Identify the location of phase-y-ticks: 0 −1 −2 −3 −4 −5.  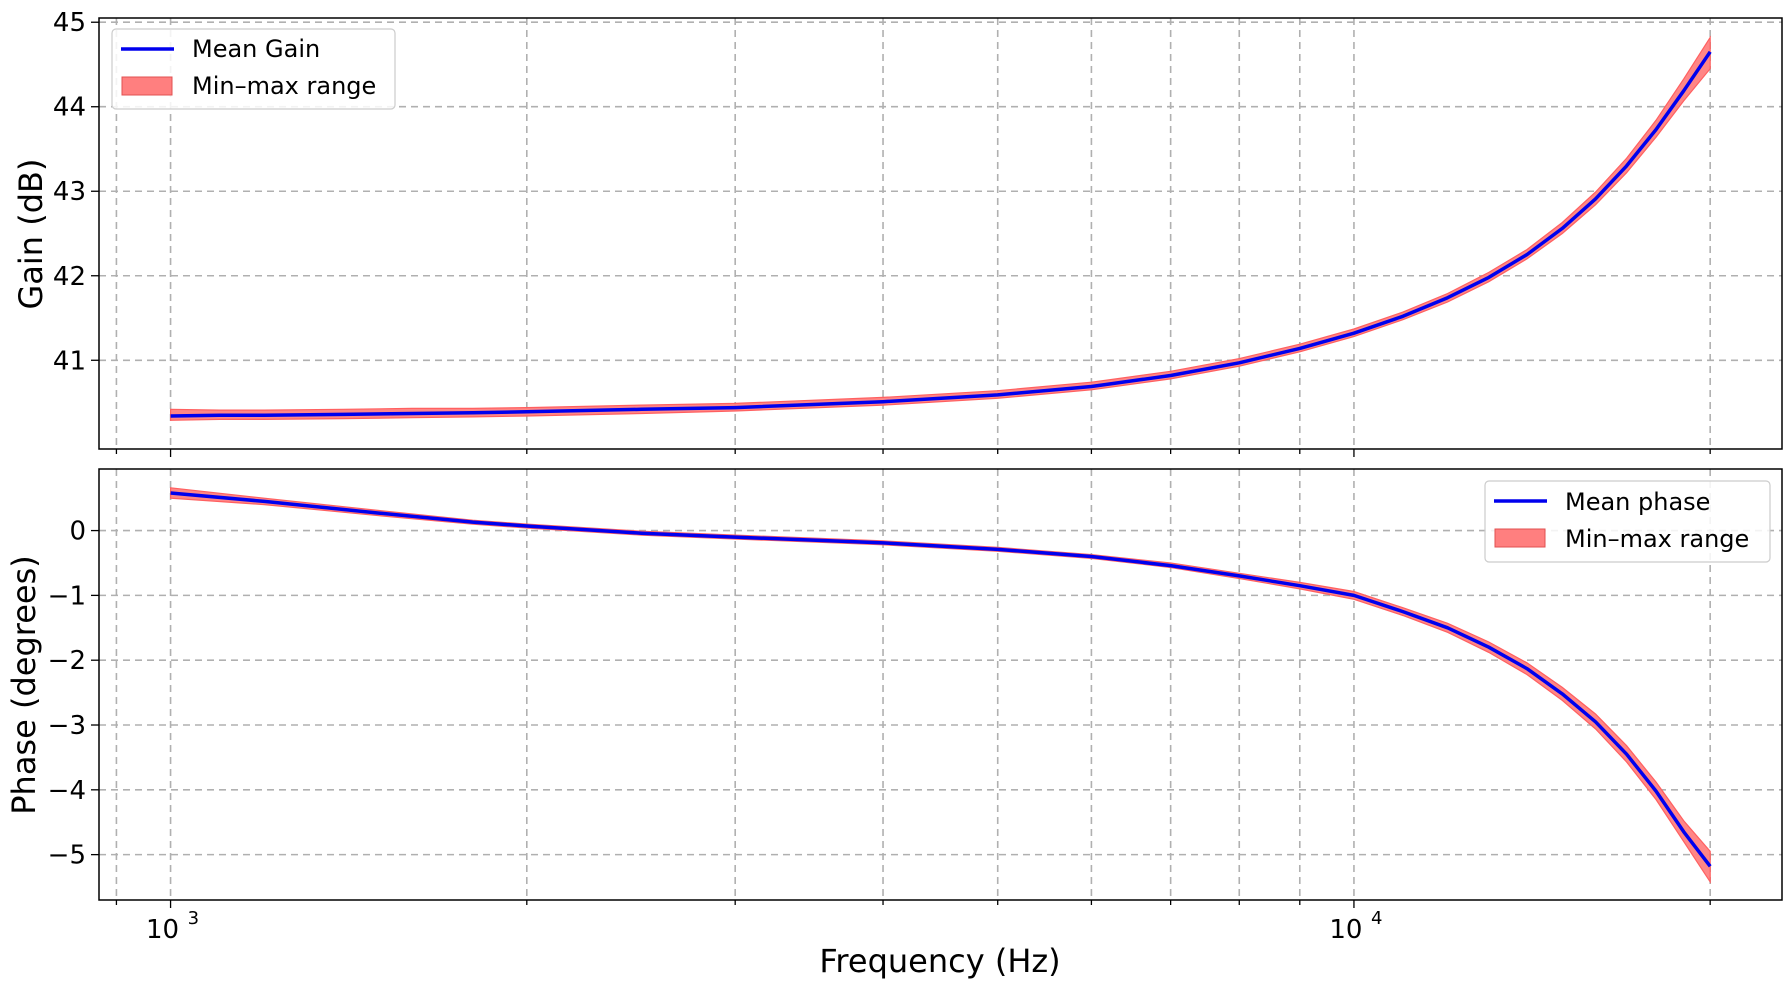
(73, 694).